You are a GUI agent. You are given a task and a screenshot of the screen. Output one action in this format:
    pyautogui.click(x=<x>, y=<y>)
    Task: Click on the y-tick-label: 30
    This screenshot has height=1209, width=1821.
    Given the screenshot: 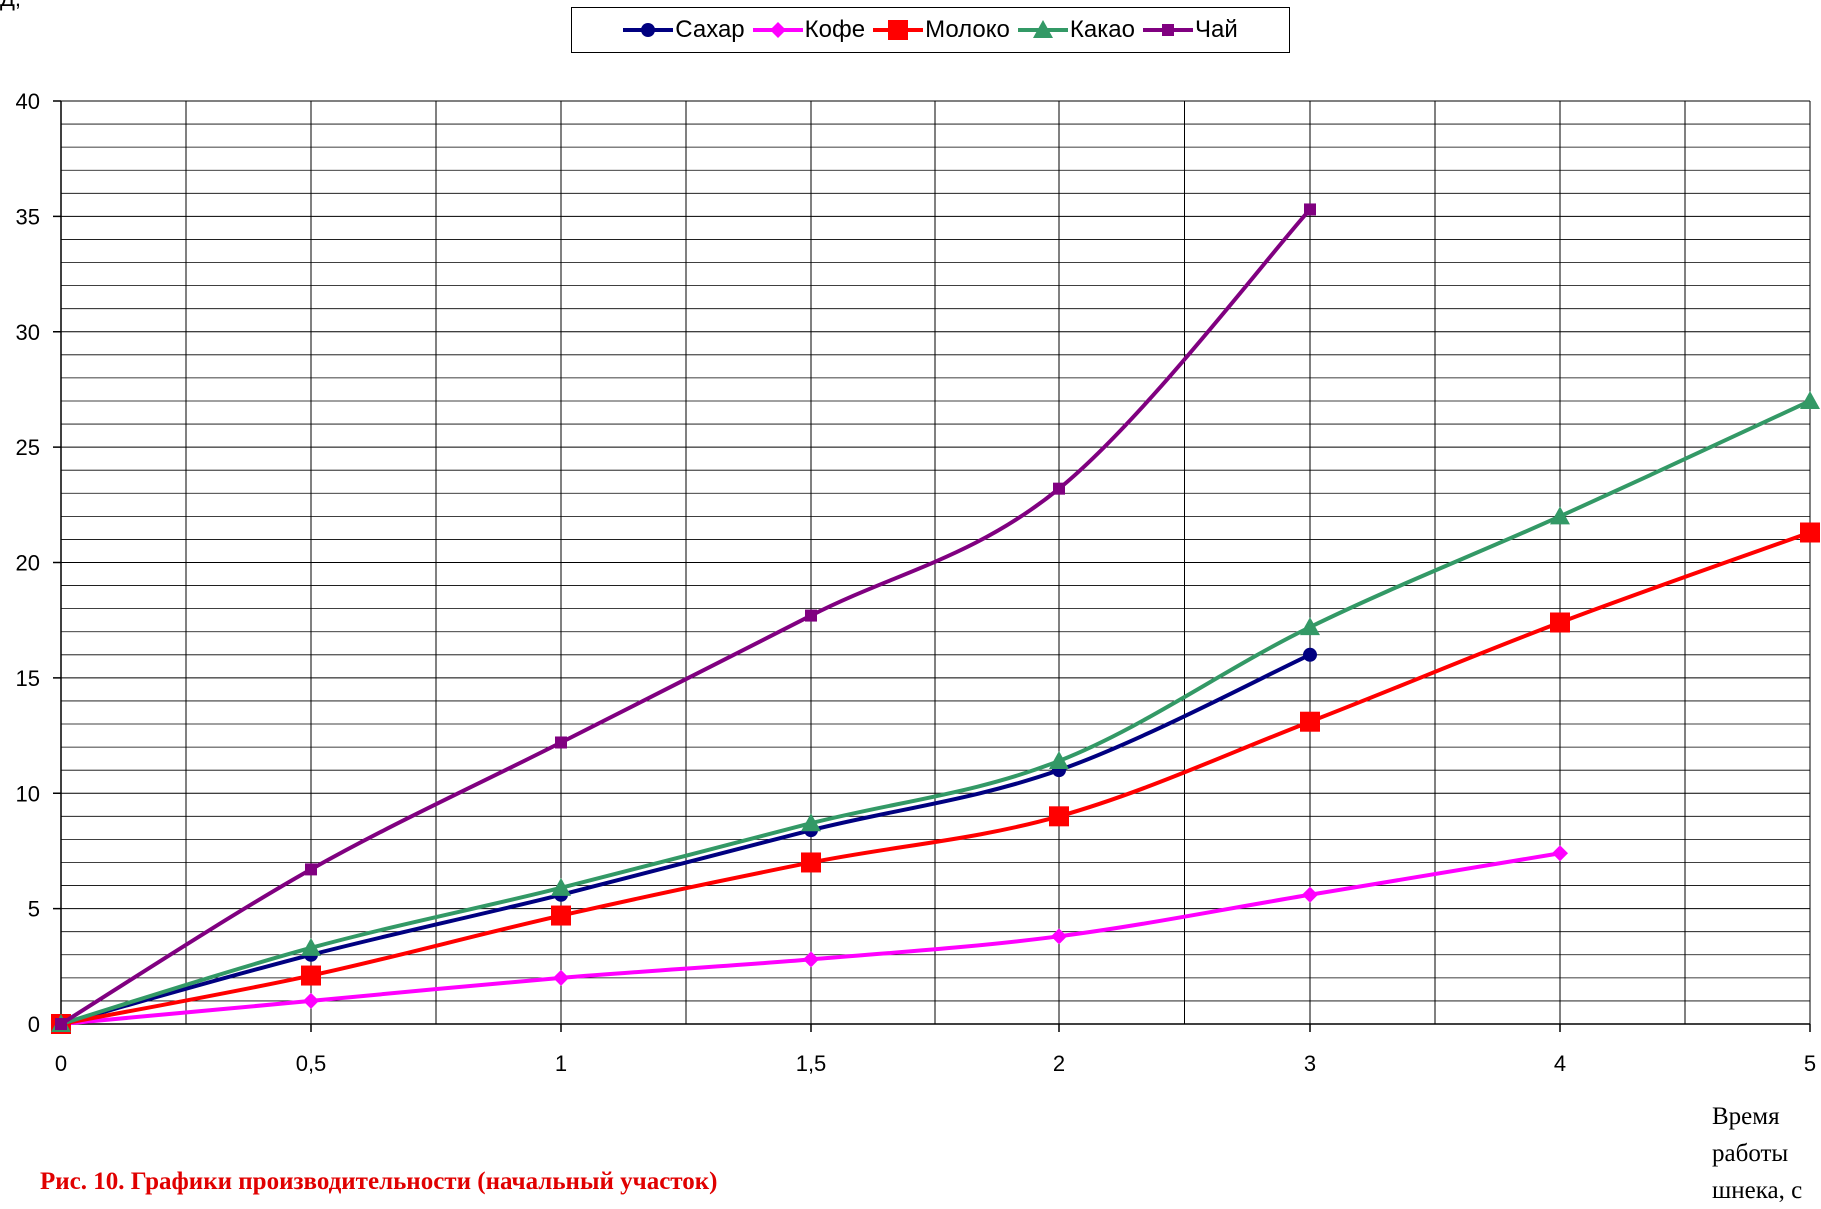 What is the action you would take?
    pyautogui.click(x=28, y=332)
    